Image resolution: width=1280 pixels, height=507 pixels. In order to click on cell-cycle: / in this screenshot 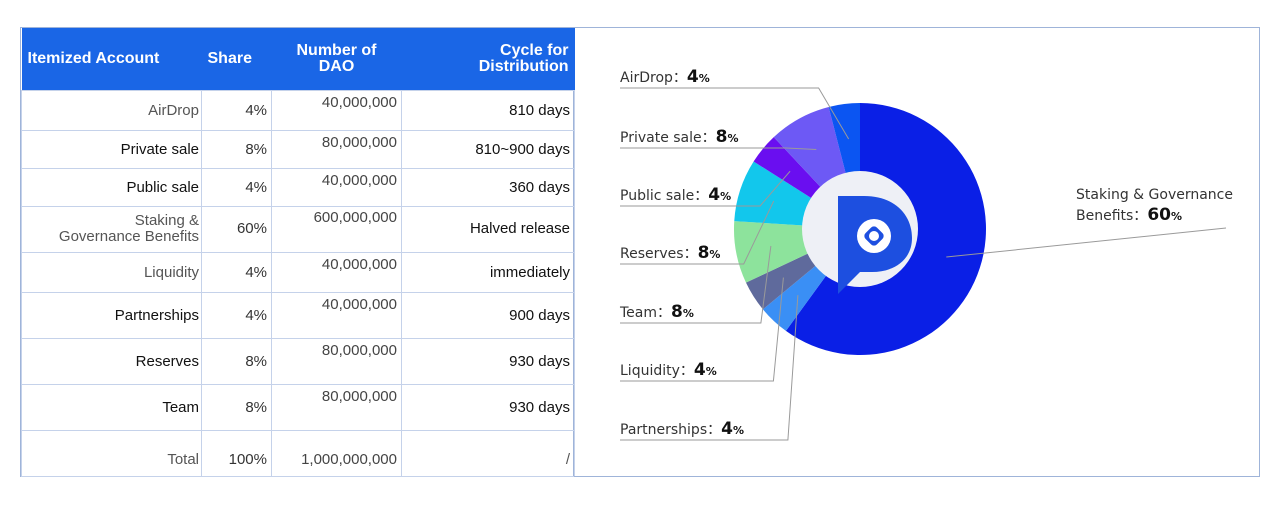, I will do `click(488, 453)`.